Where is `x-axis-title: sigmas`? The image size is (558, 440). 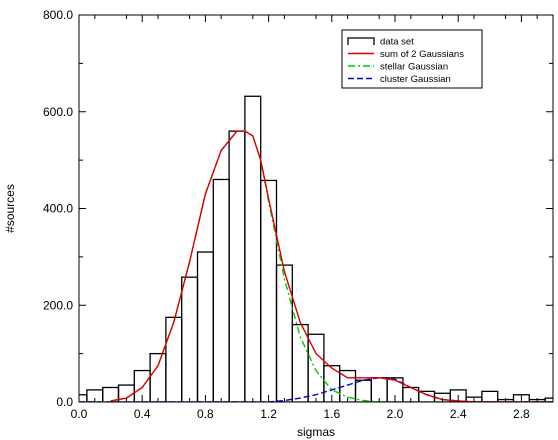
x-axis-title: sigmas is located at coordinates (316, 432).